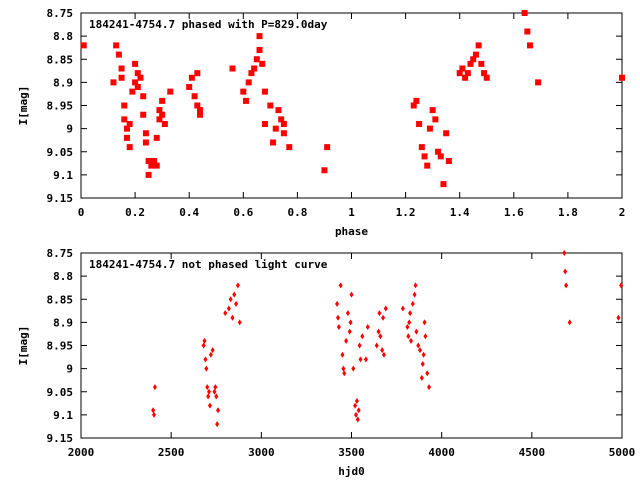 This screenshot has height=480, width=640. I want to click on x-tick-label: 0.4, so click(189, 212).